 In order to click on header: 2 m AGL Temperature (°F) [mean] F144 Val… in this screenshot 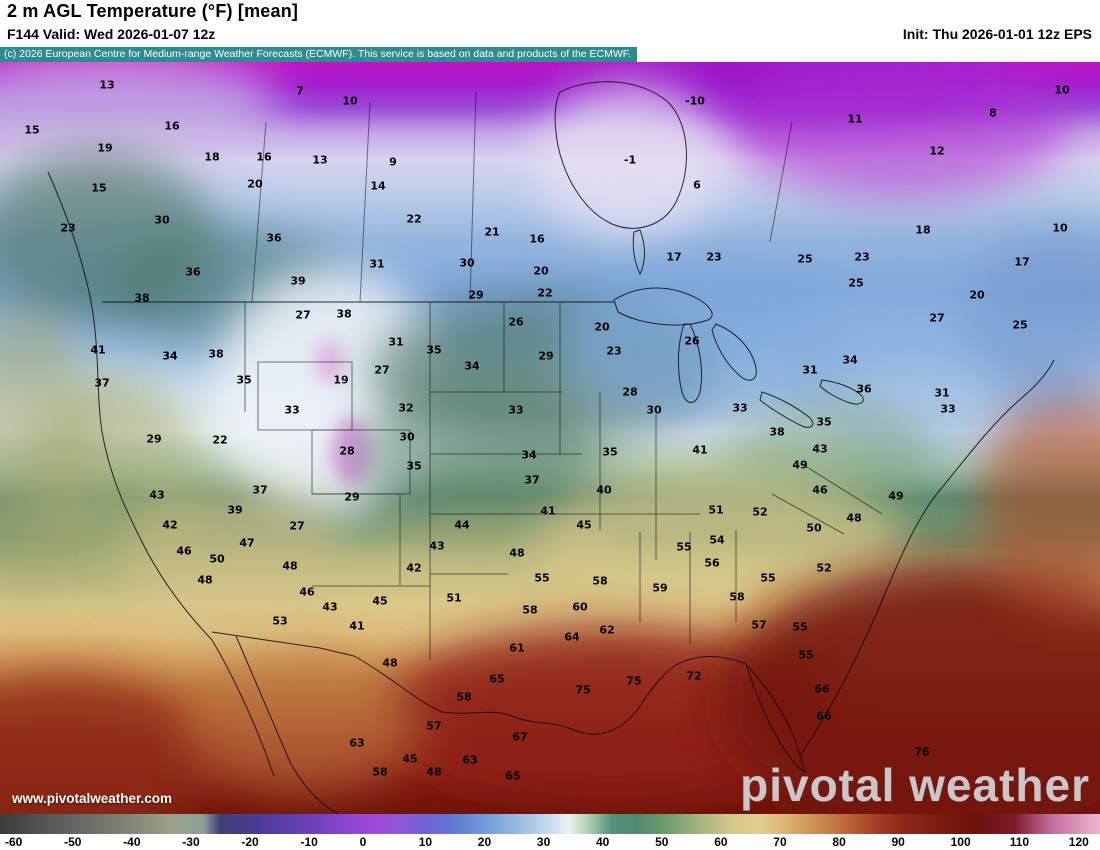, I will do `click(550, 23)`.